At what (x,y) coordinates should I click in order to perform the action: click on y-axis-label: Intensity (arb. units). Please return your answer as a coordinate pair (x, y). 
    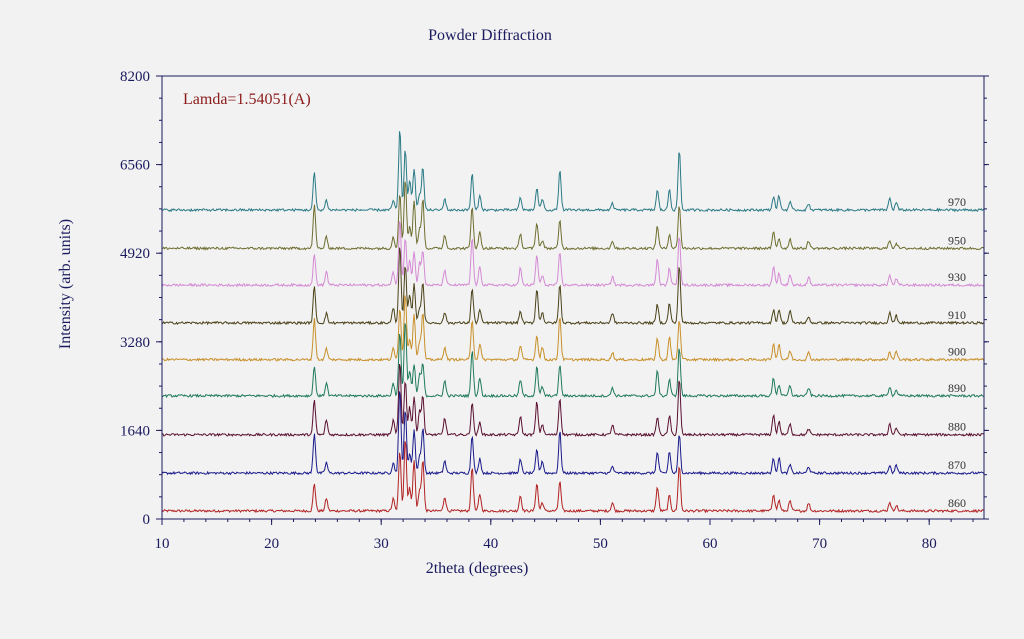
    Looking at the image, I should click on (65, 284).